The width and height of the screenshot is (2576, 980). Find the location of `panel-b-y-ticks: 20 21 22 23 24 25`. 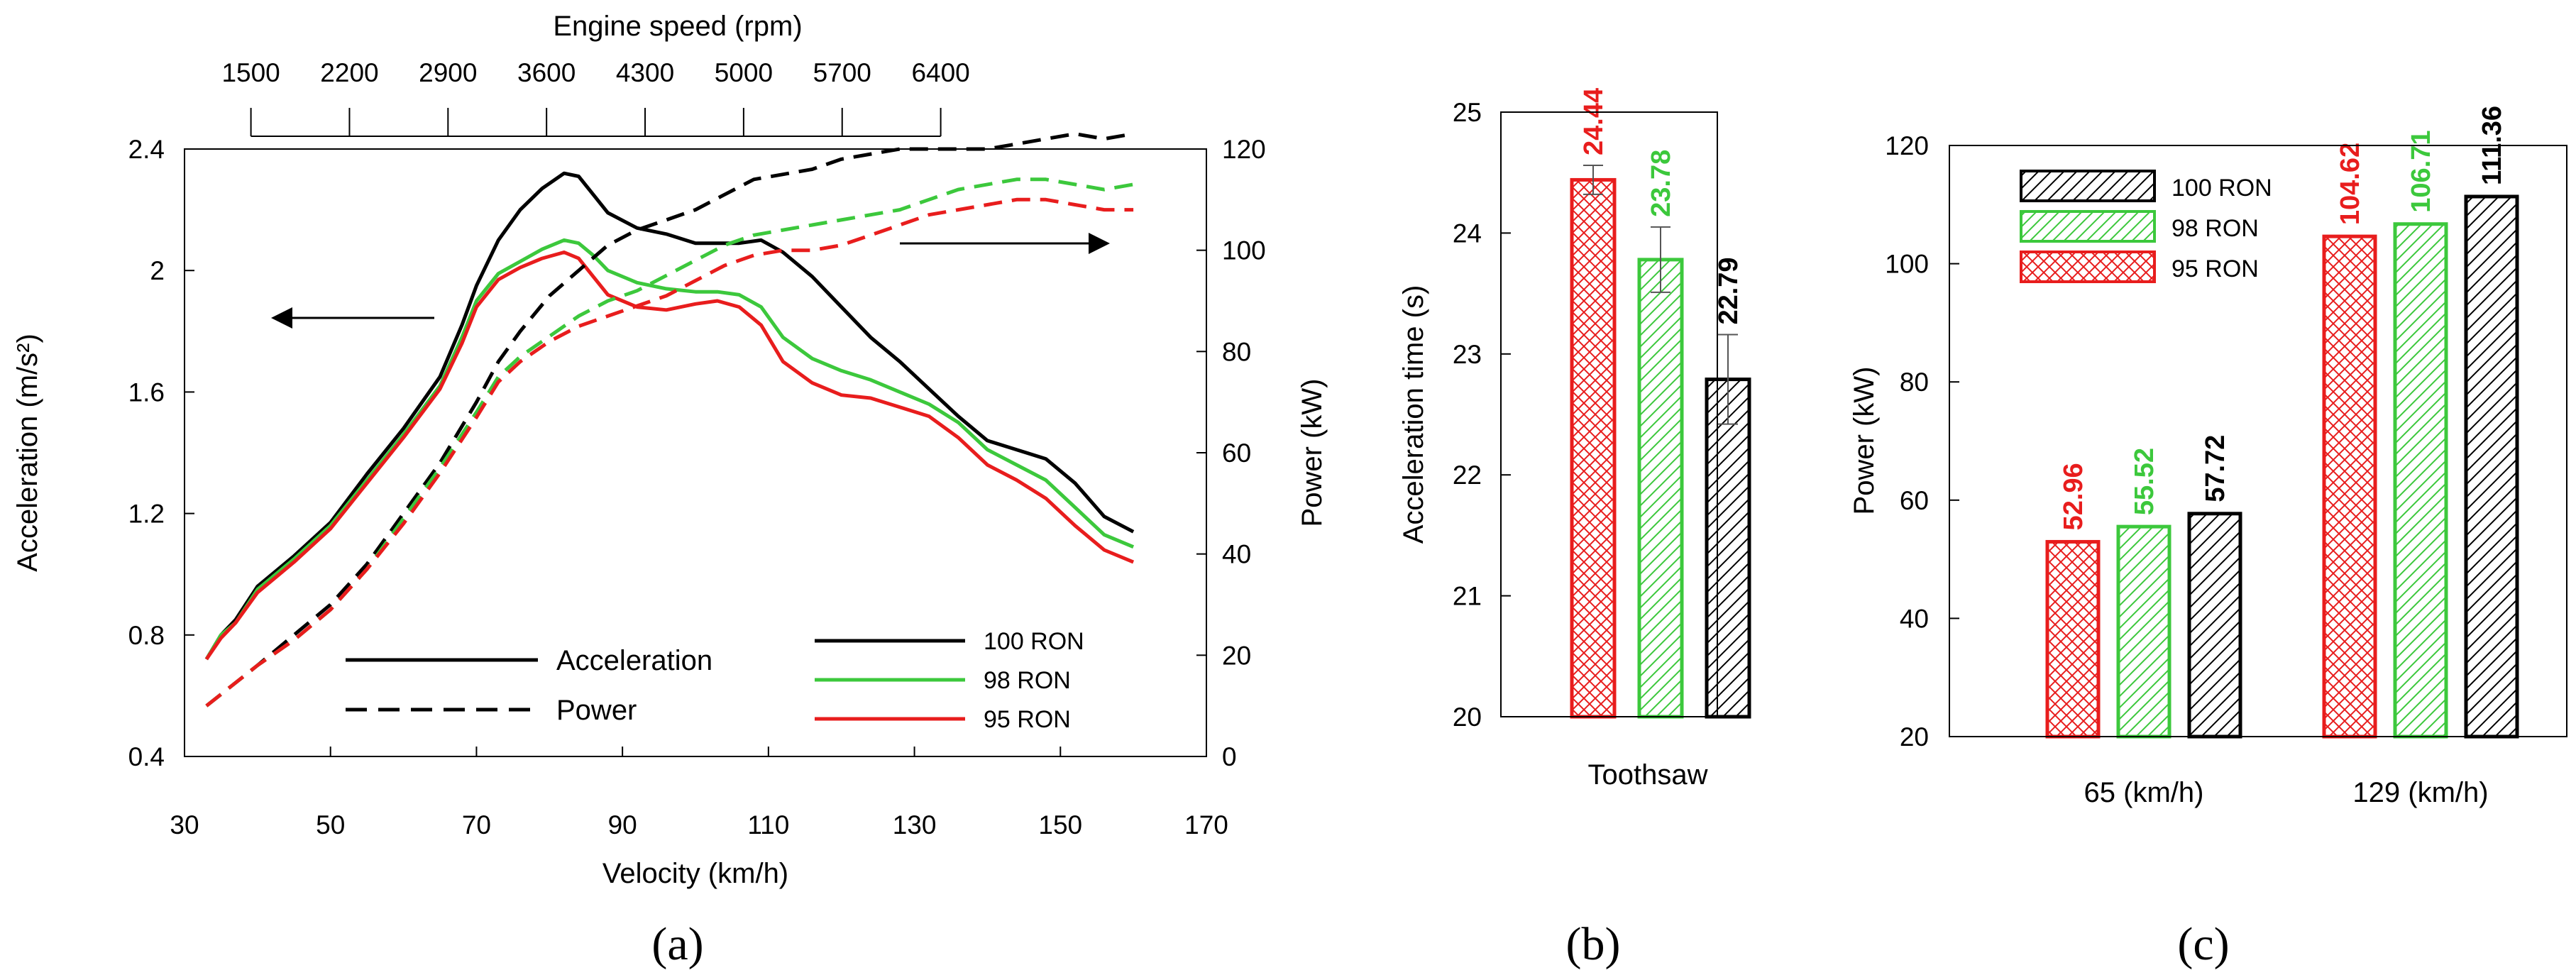

panel-b-y-ticks: 20 21 22 23 24 25 is located at coordinates (1482, 415).